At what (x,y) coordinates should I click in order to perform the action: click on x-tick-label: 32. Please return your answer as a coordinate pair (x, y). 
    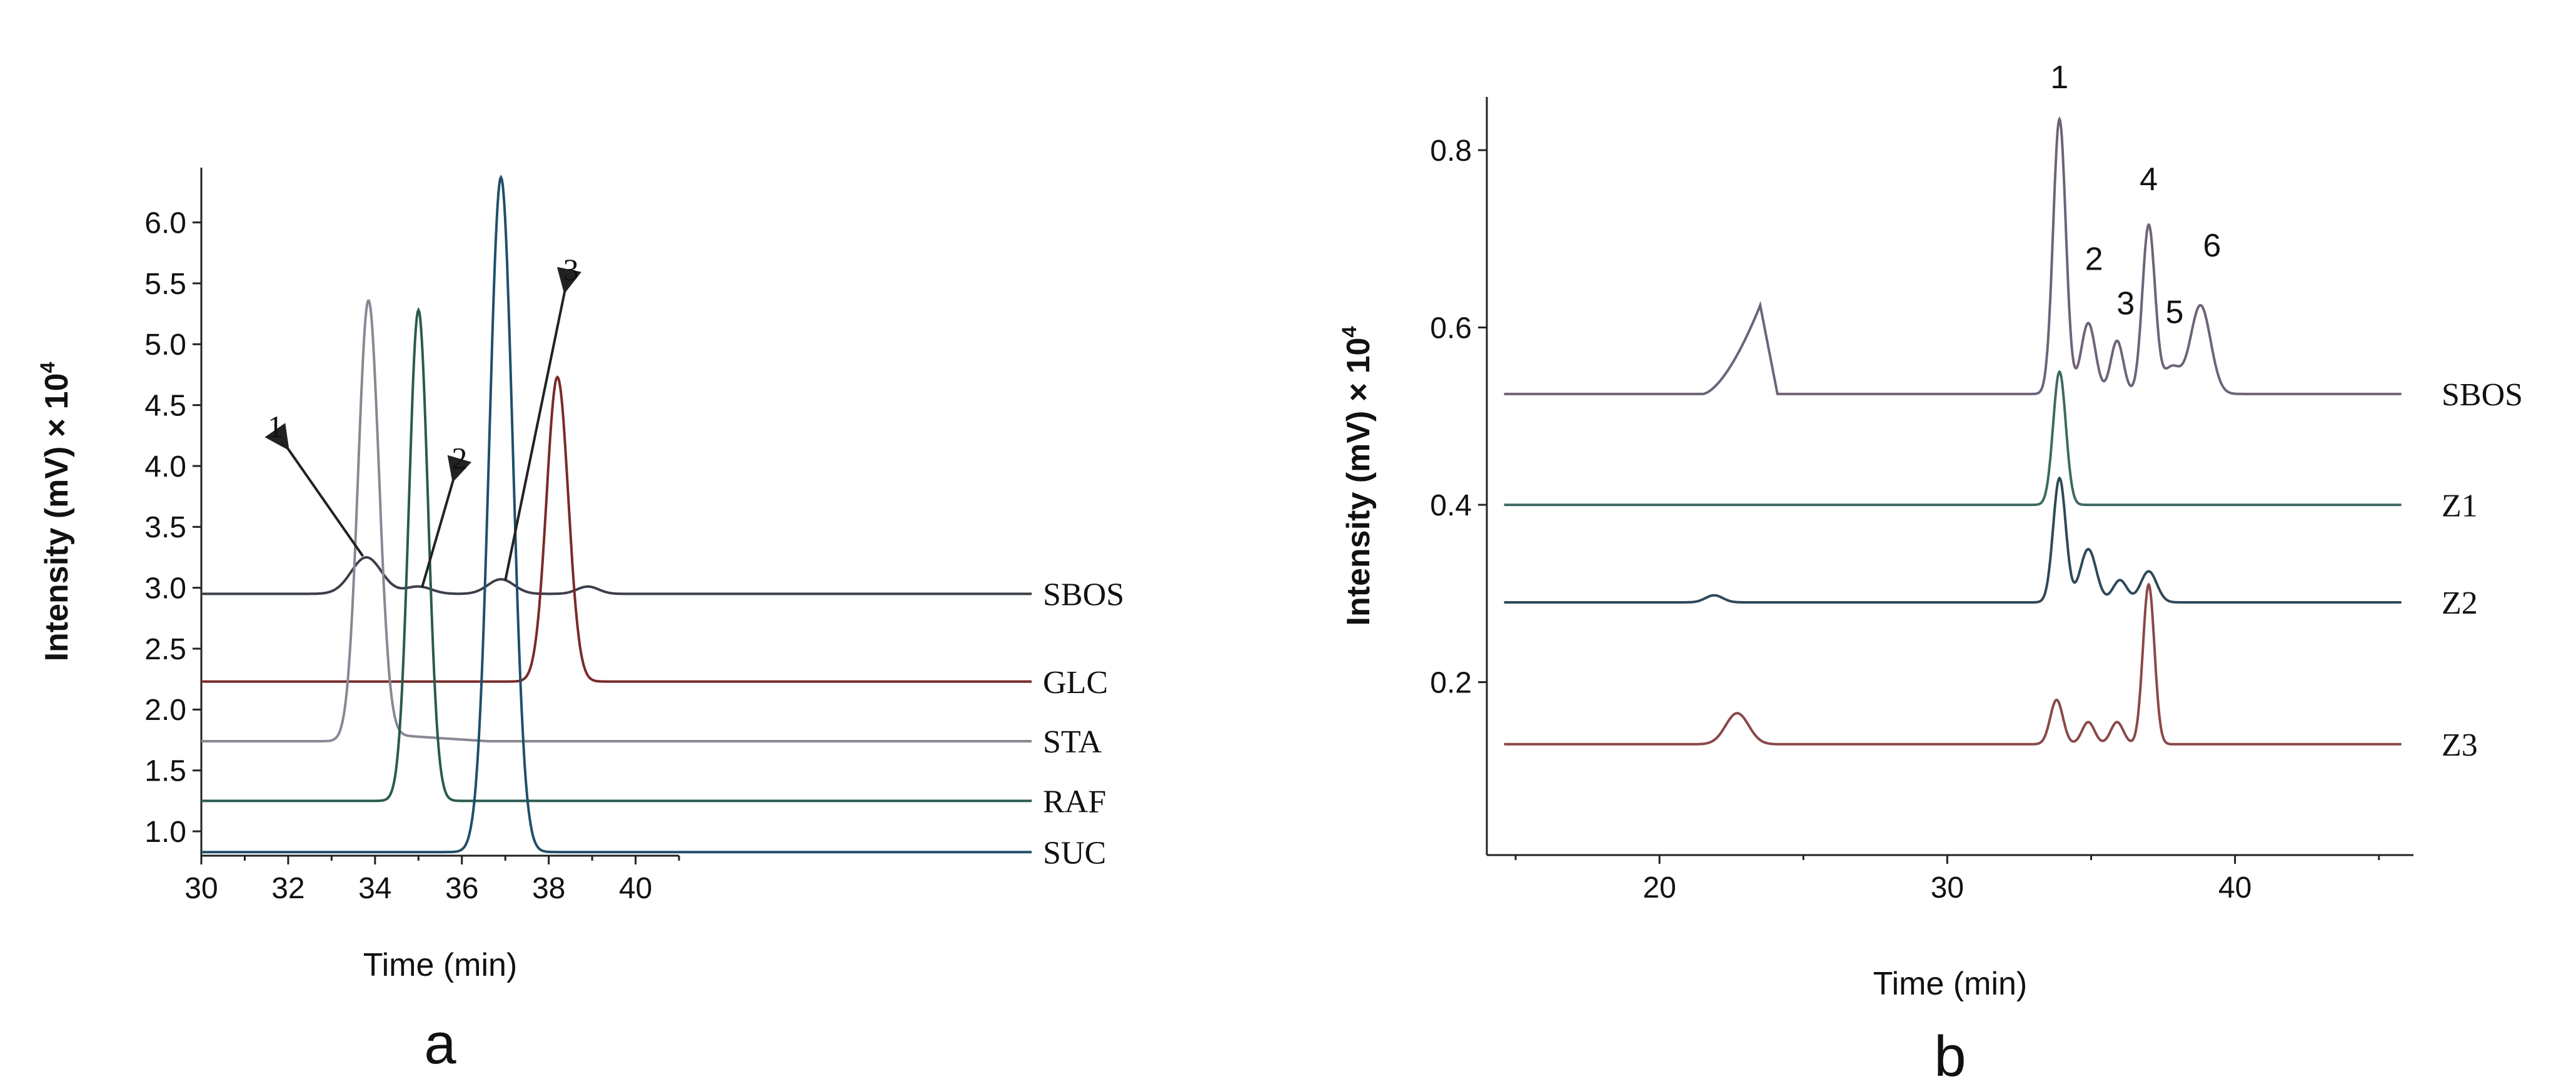
    Looking at the image, I should click on (287, 888).